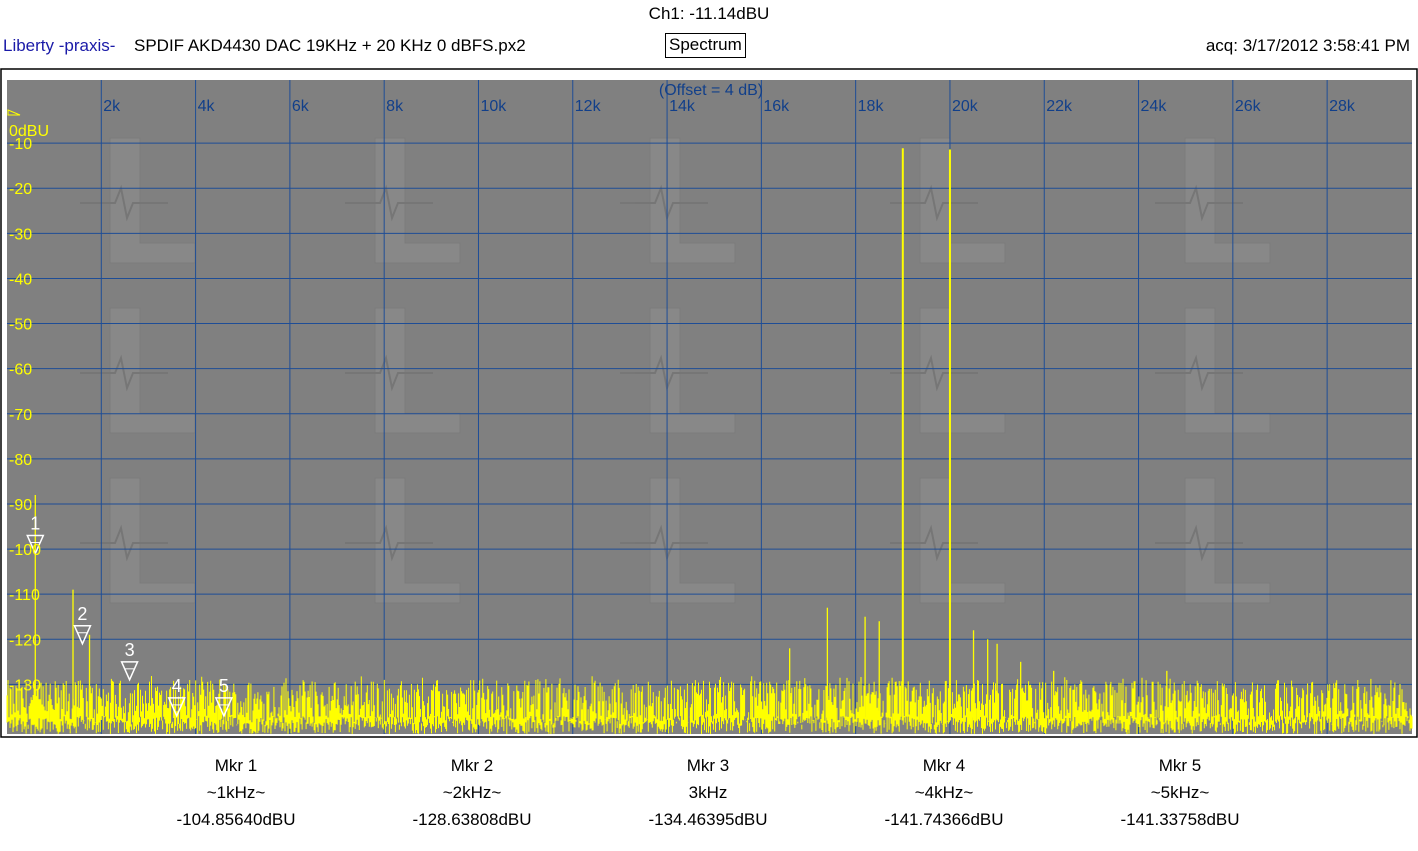  What do you see at coordinates (20, 189) in the screenshot?
I see `y-tick-label: -20` at bounding box center [20, 189].